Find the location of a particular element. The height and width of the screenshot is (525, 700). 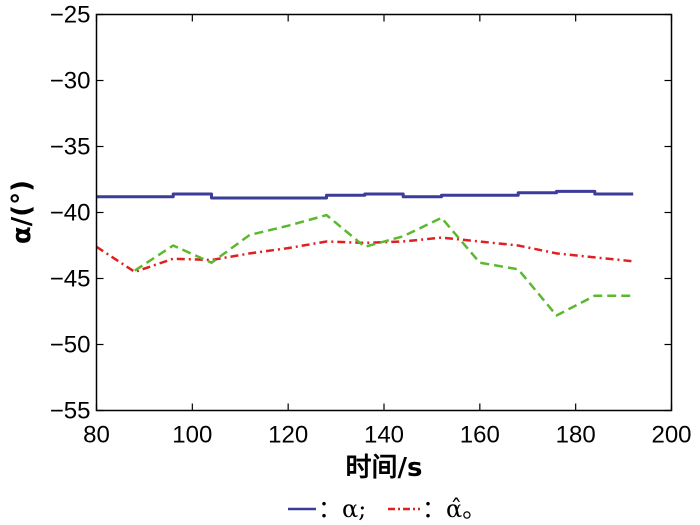

y-tick-label: −25 is located at coordinates (70, 15).